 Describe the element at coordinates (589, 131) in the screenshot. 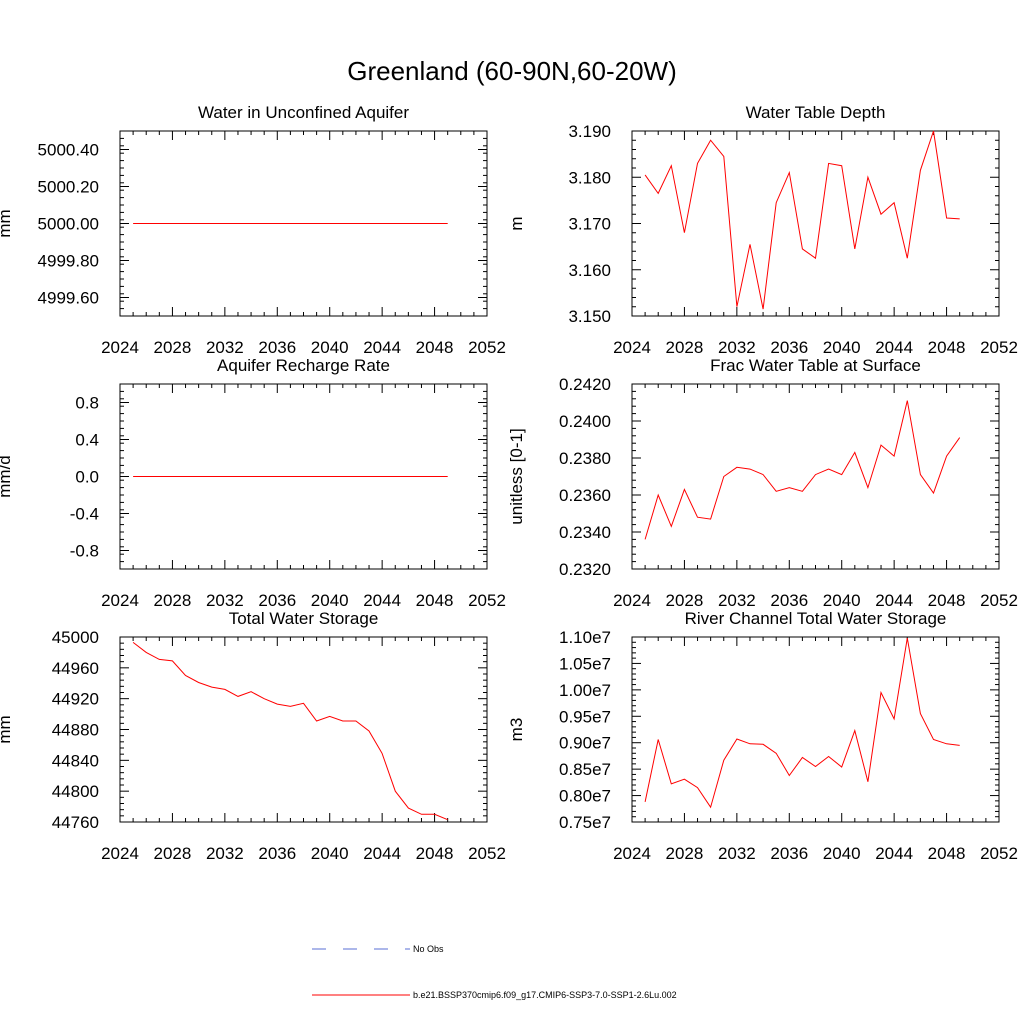

I see `y-tick-label: 3.190` at that location.